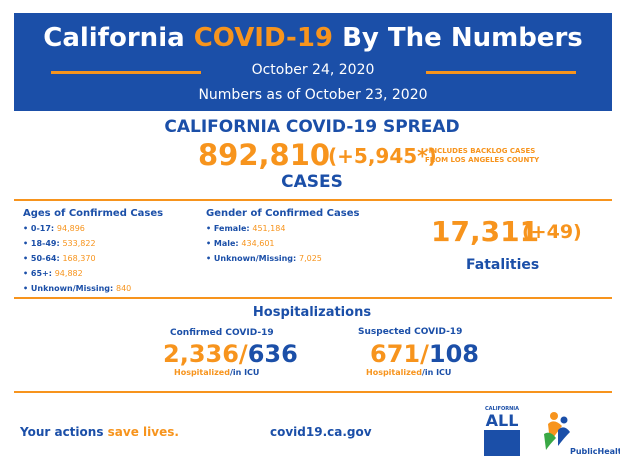 This screenshot has width=624, height=467. I want to click on footer-tagline: Your actions save lives., so click(99, 432).